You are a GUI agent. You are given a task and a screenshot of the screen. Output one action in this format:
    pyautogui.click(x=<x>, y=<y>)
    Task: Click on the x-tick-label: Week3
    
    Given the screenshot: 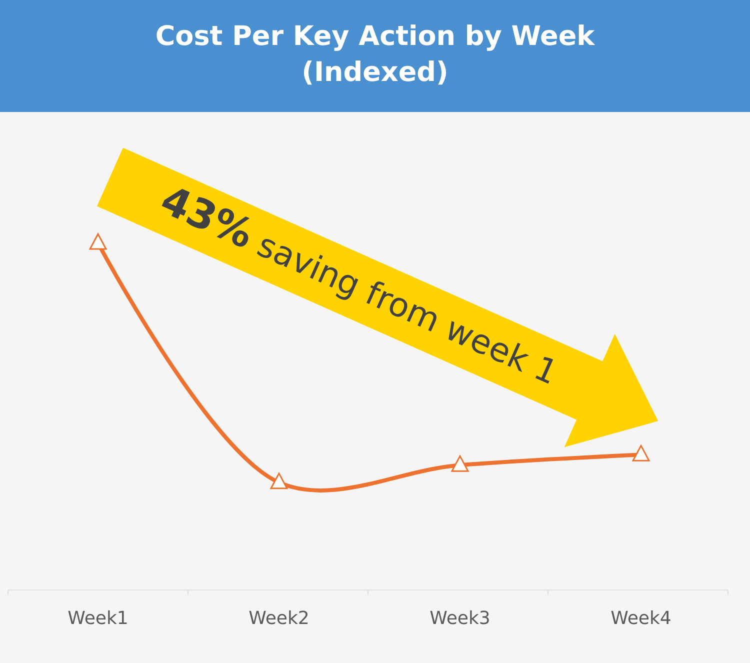 What is the action you would take?
    pyautogui.click(x=460, y=618)
    